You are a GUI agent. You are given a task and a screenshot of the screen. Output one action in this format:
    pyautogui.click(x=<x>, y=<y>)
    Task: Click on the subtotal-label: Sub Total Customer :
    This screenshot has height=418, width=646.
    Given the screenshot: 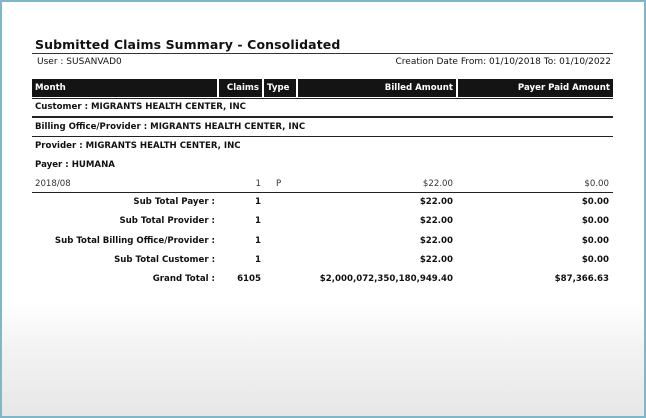 What is the action you would take?
    pyautogui.click(x=164, y=260)
    